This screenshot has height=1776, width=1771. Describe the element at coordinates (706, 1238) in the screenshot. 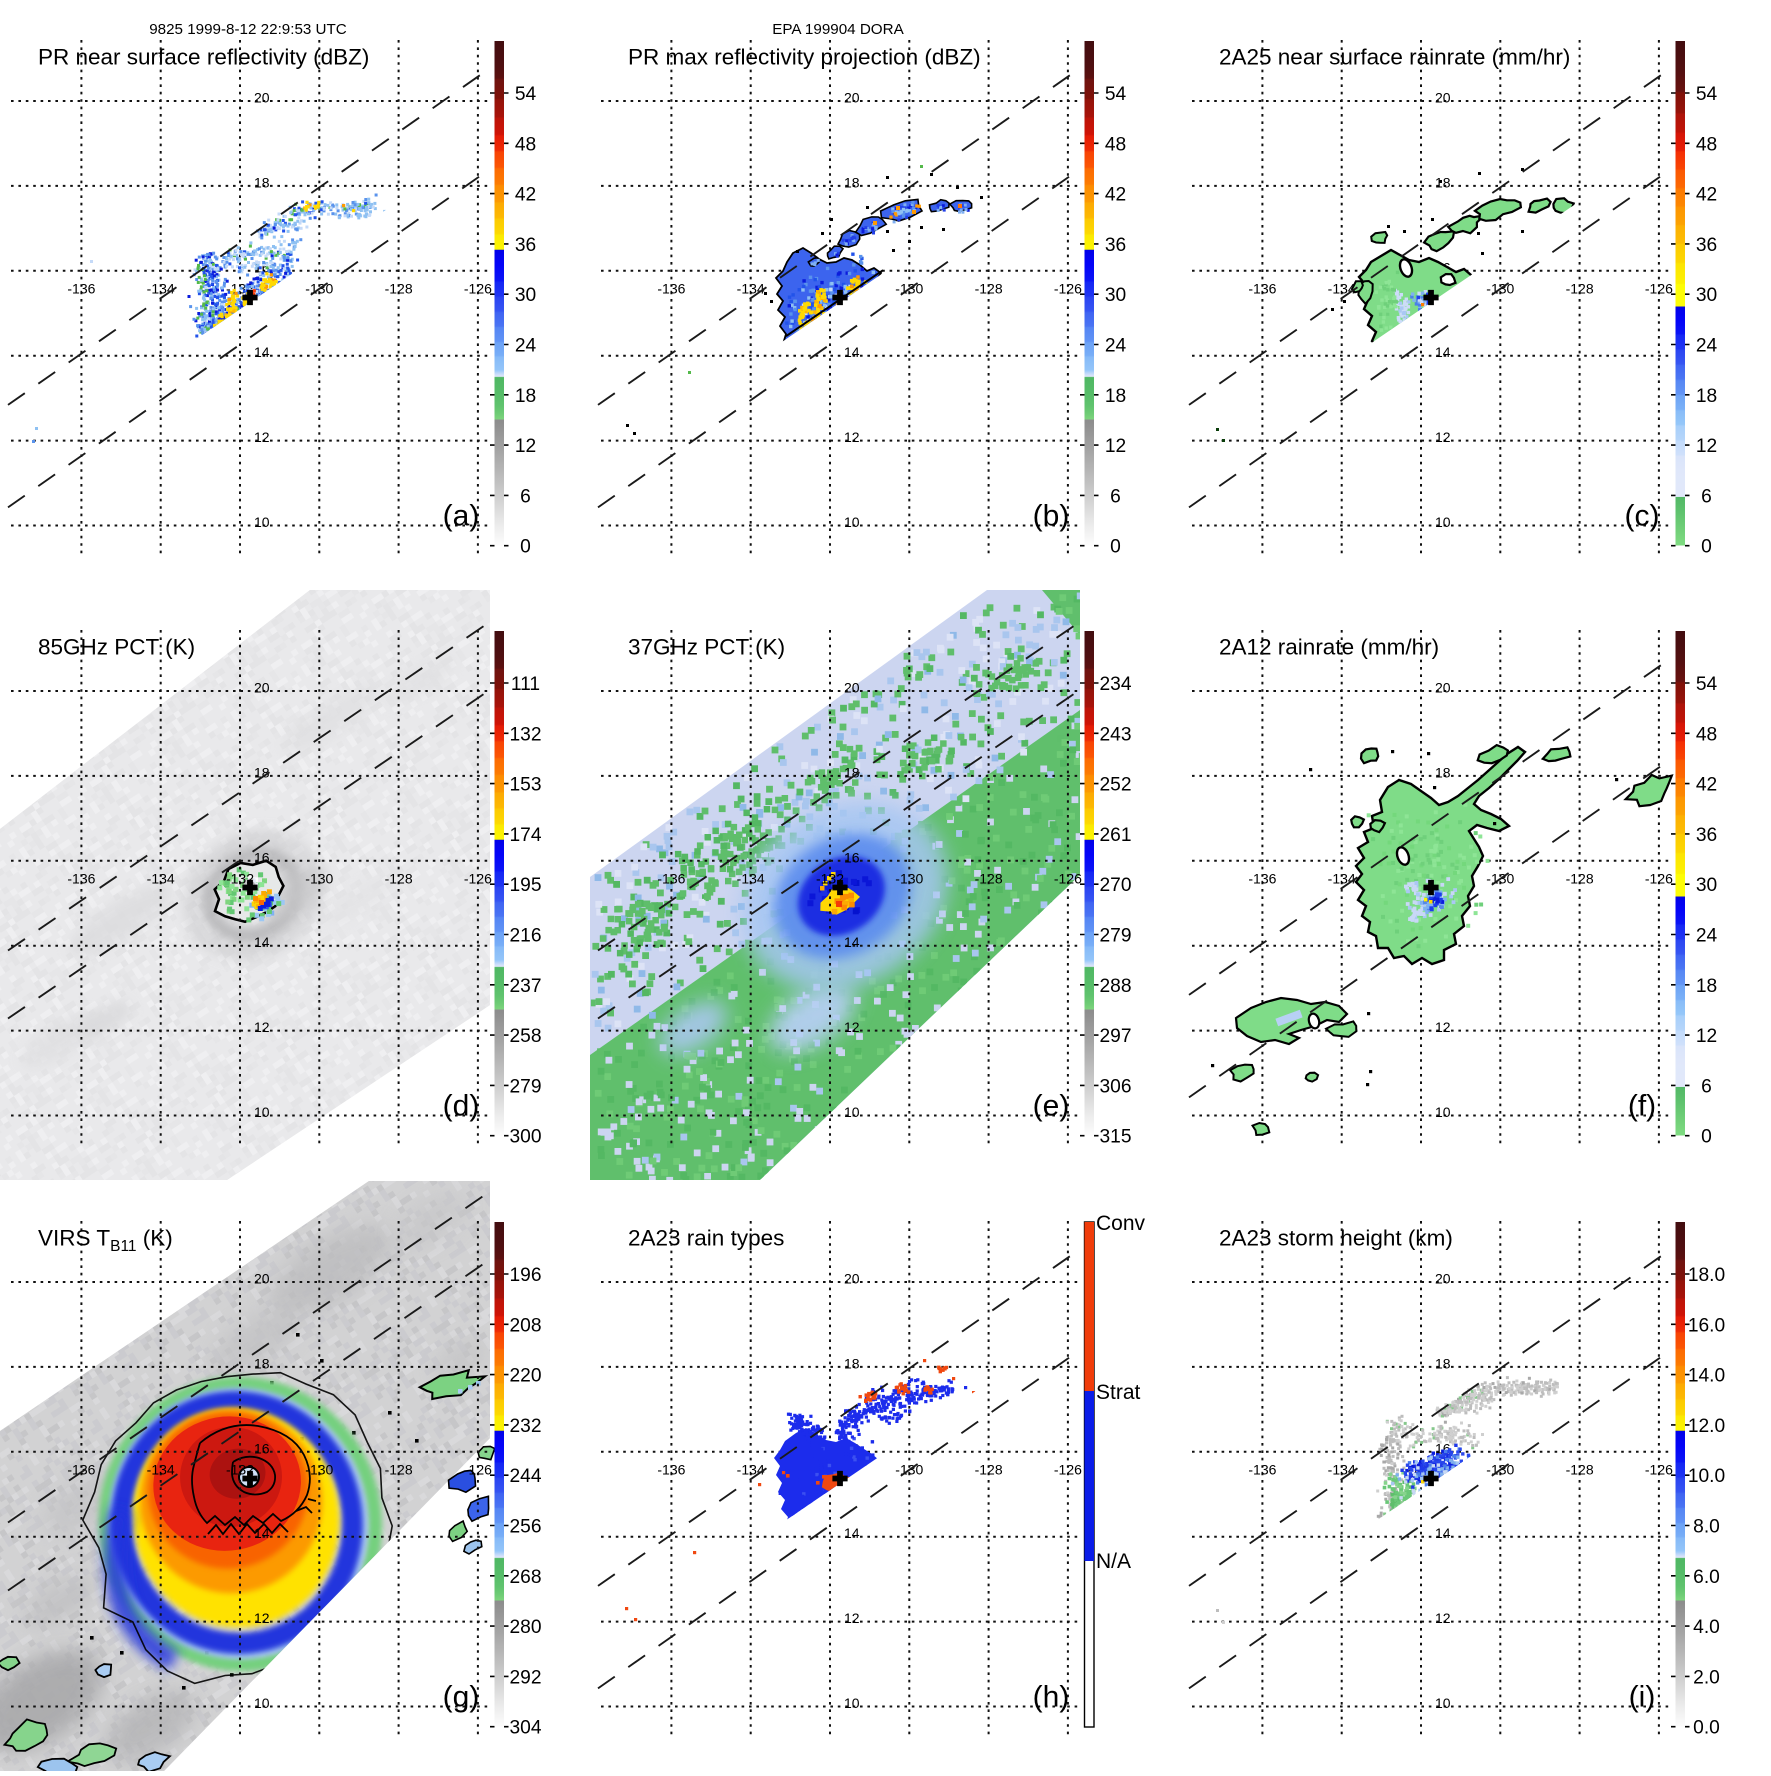

I see `svg-text: 2A23 rain types` at that location.